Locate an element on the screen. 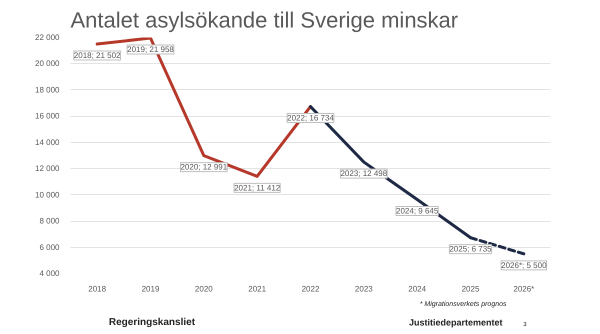  y-tick-label: 18 000 is located at coordinates (47, 89).